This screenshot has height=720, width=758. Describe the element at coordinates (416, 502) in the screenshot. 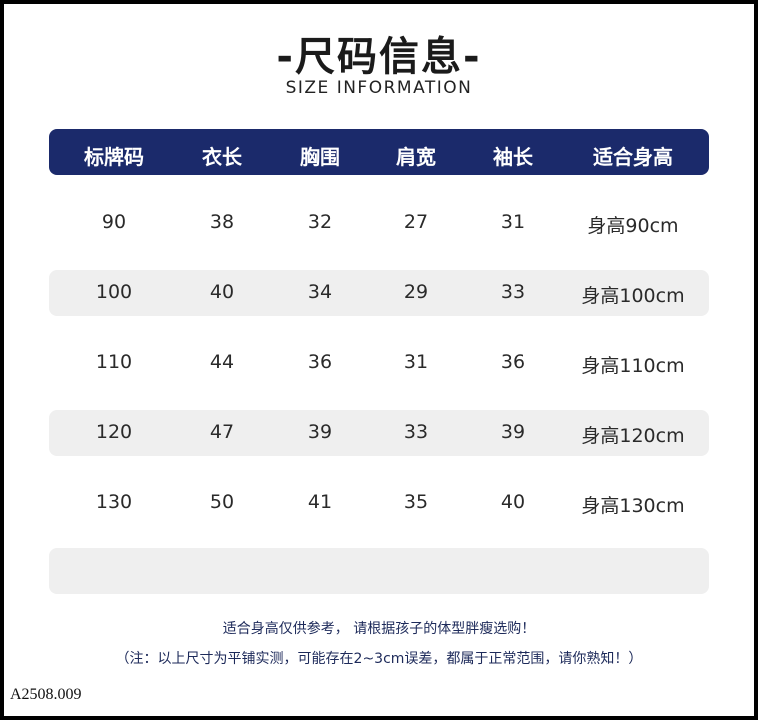

I see `table-cell: 35` at that location.